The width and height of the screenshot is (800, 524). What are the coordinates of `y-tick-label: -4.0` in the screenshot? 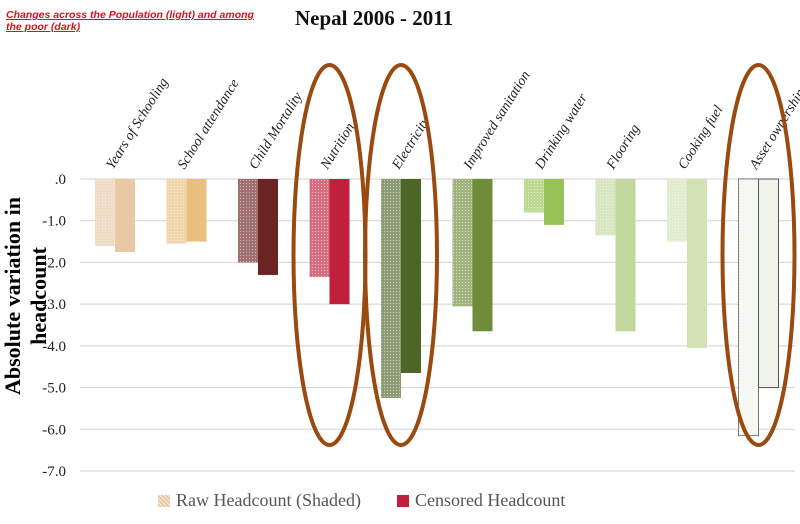 It's located at (54, 347).